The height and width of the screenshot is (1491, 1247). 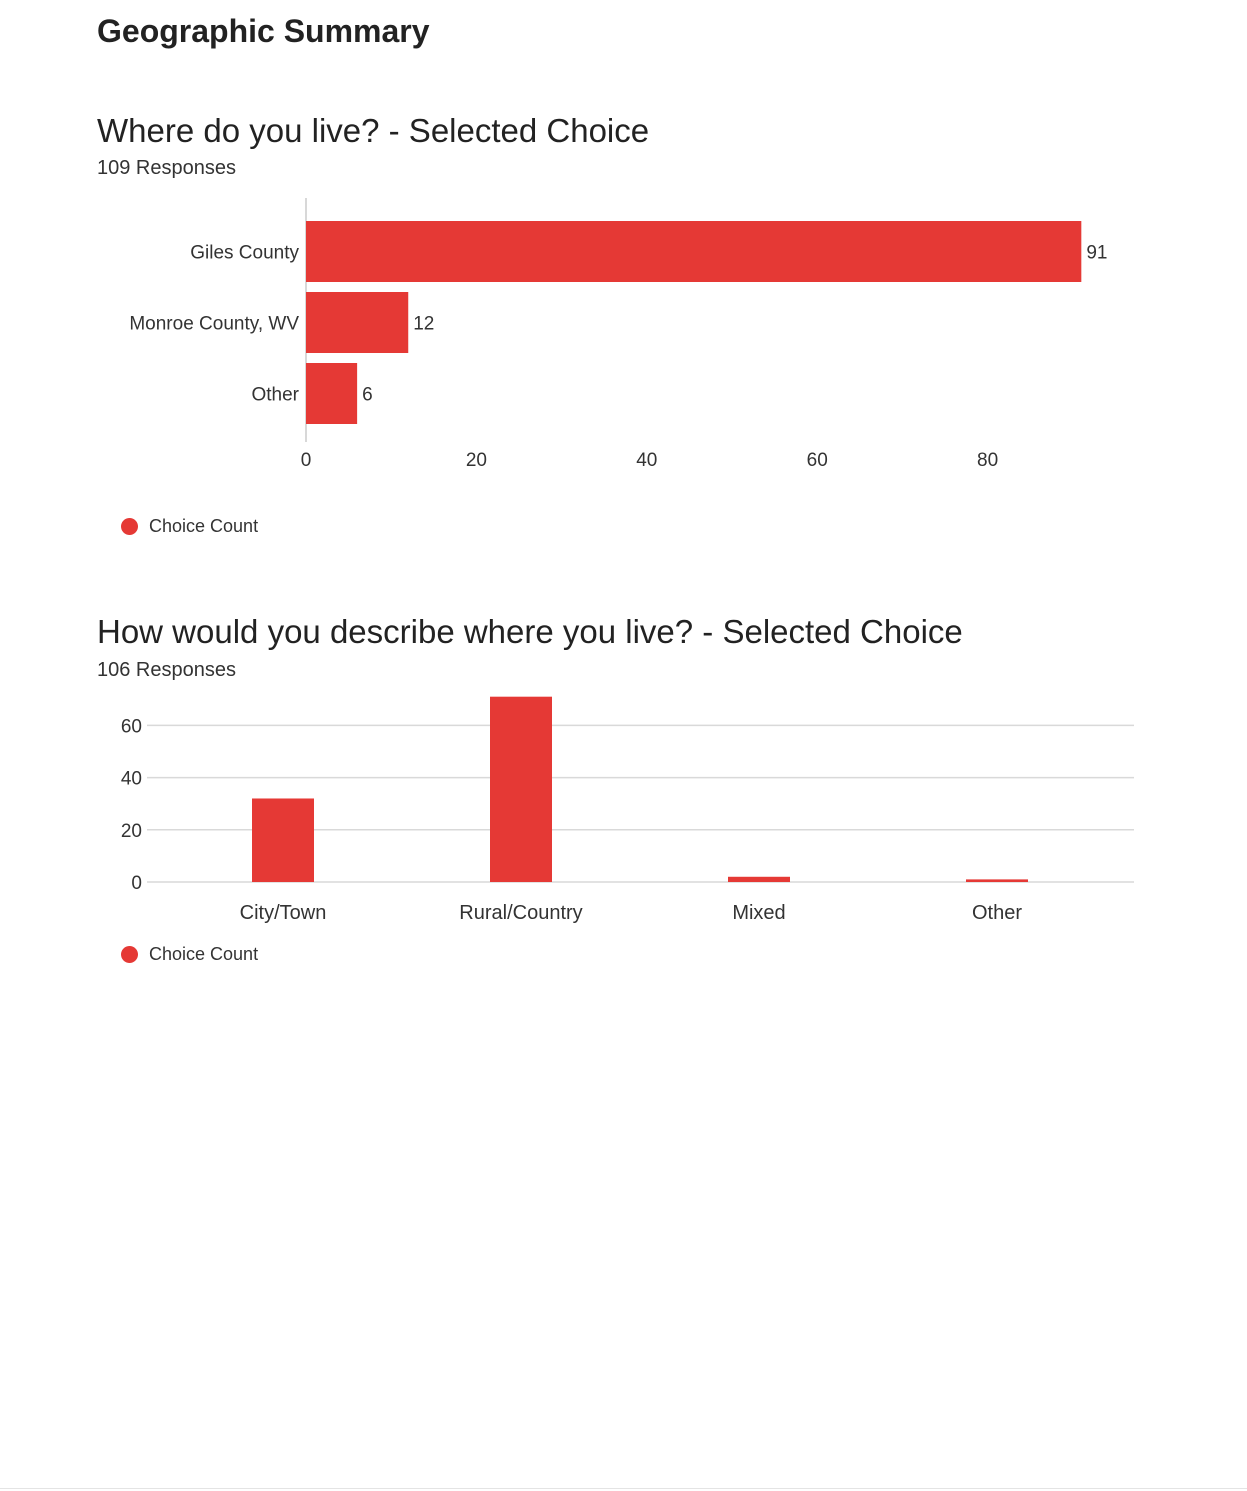 I want to click on data-label: 12, so click(x=423, y=324).